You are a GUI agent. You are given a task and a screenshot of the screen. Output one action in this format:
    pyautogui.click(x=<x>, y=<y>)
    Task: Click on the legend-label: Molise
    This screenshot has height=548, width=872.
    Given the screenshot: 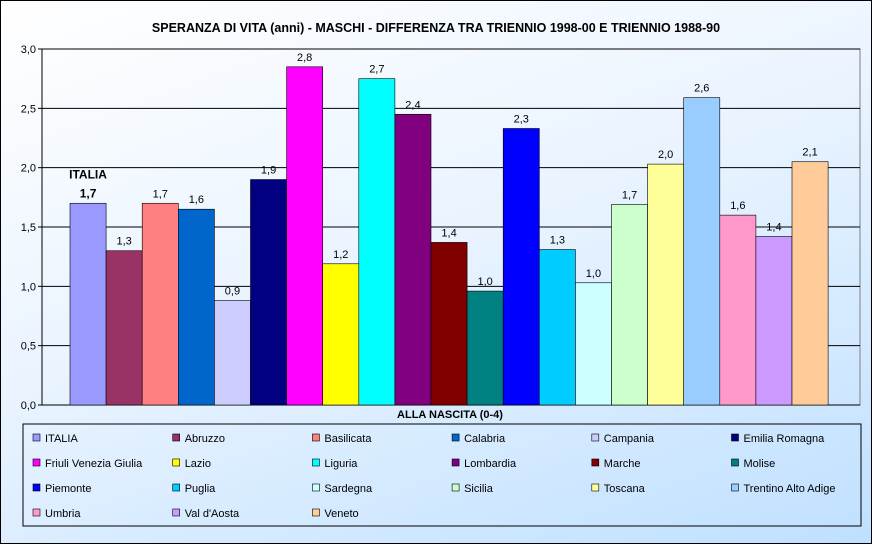 What is the action you would take?
    pyautogui.click(x=760, y=464)
    